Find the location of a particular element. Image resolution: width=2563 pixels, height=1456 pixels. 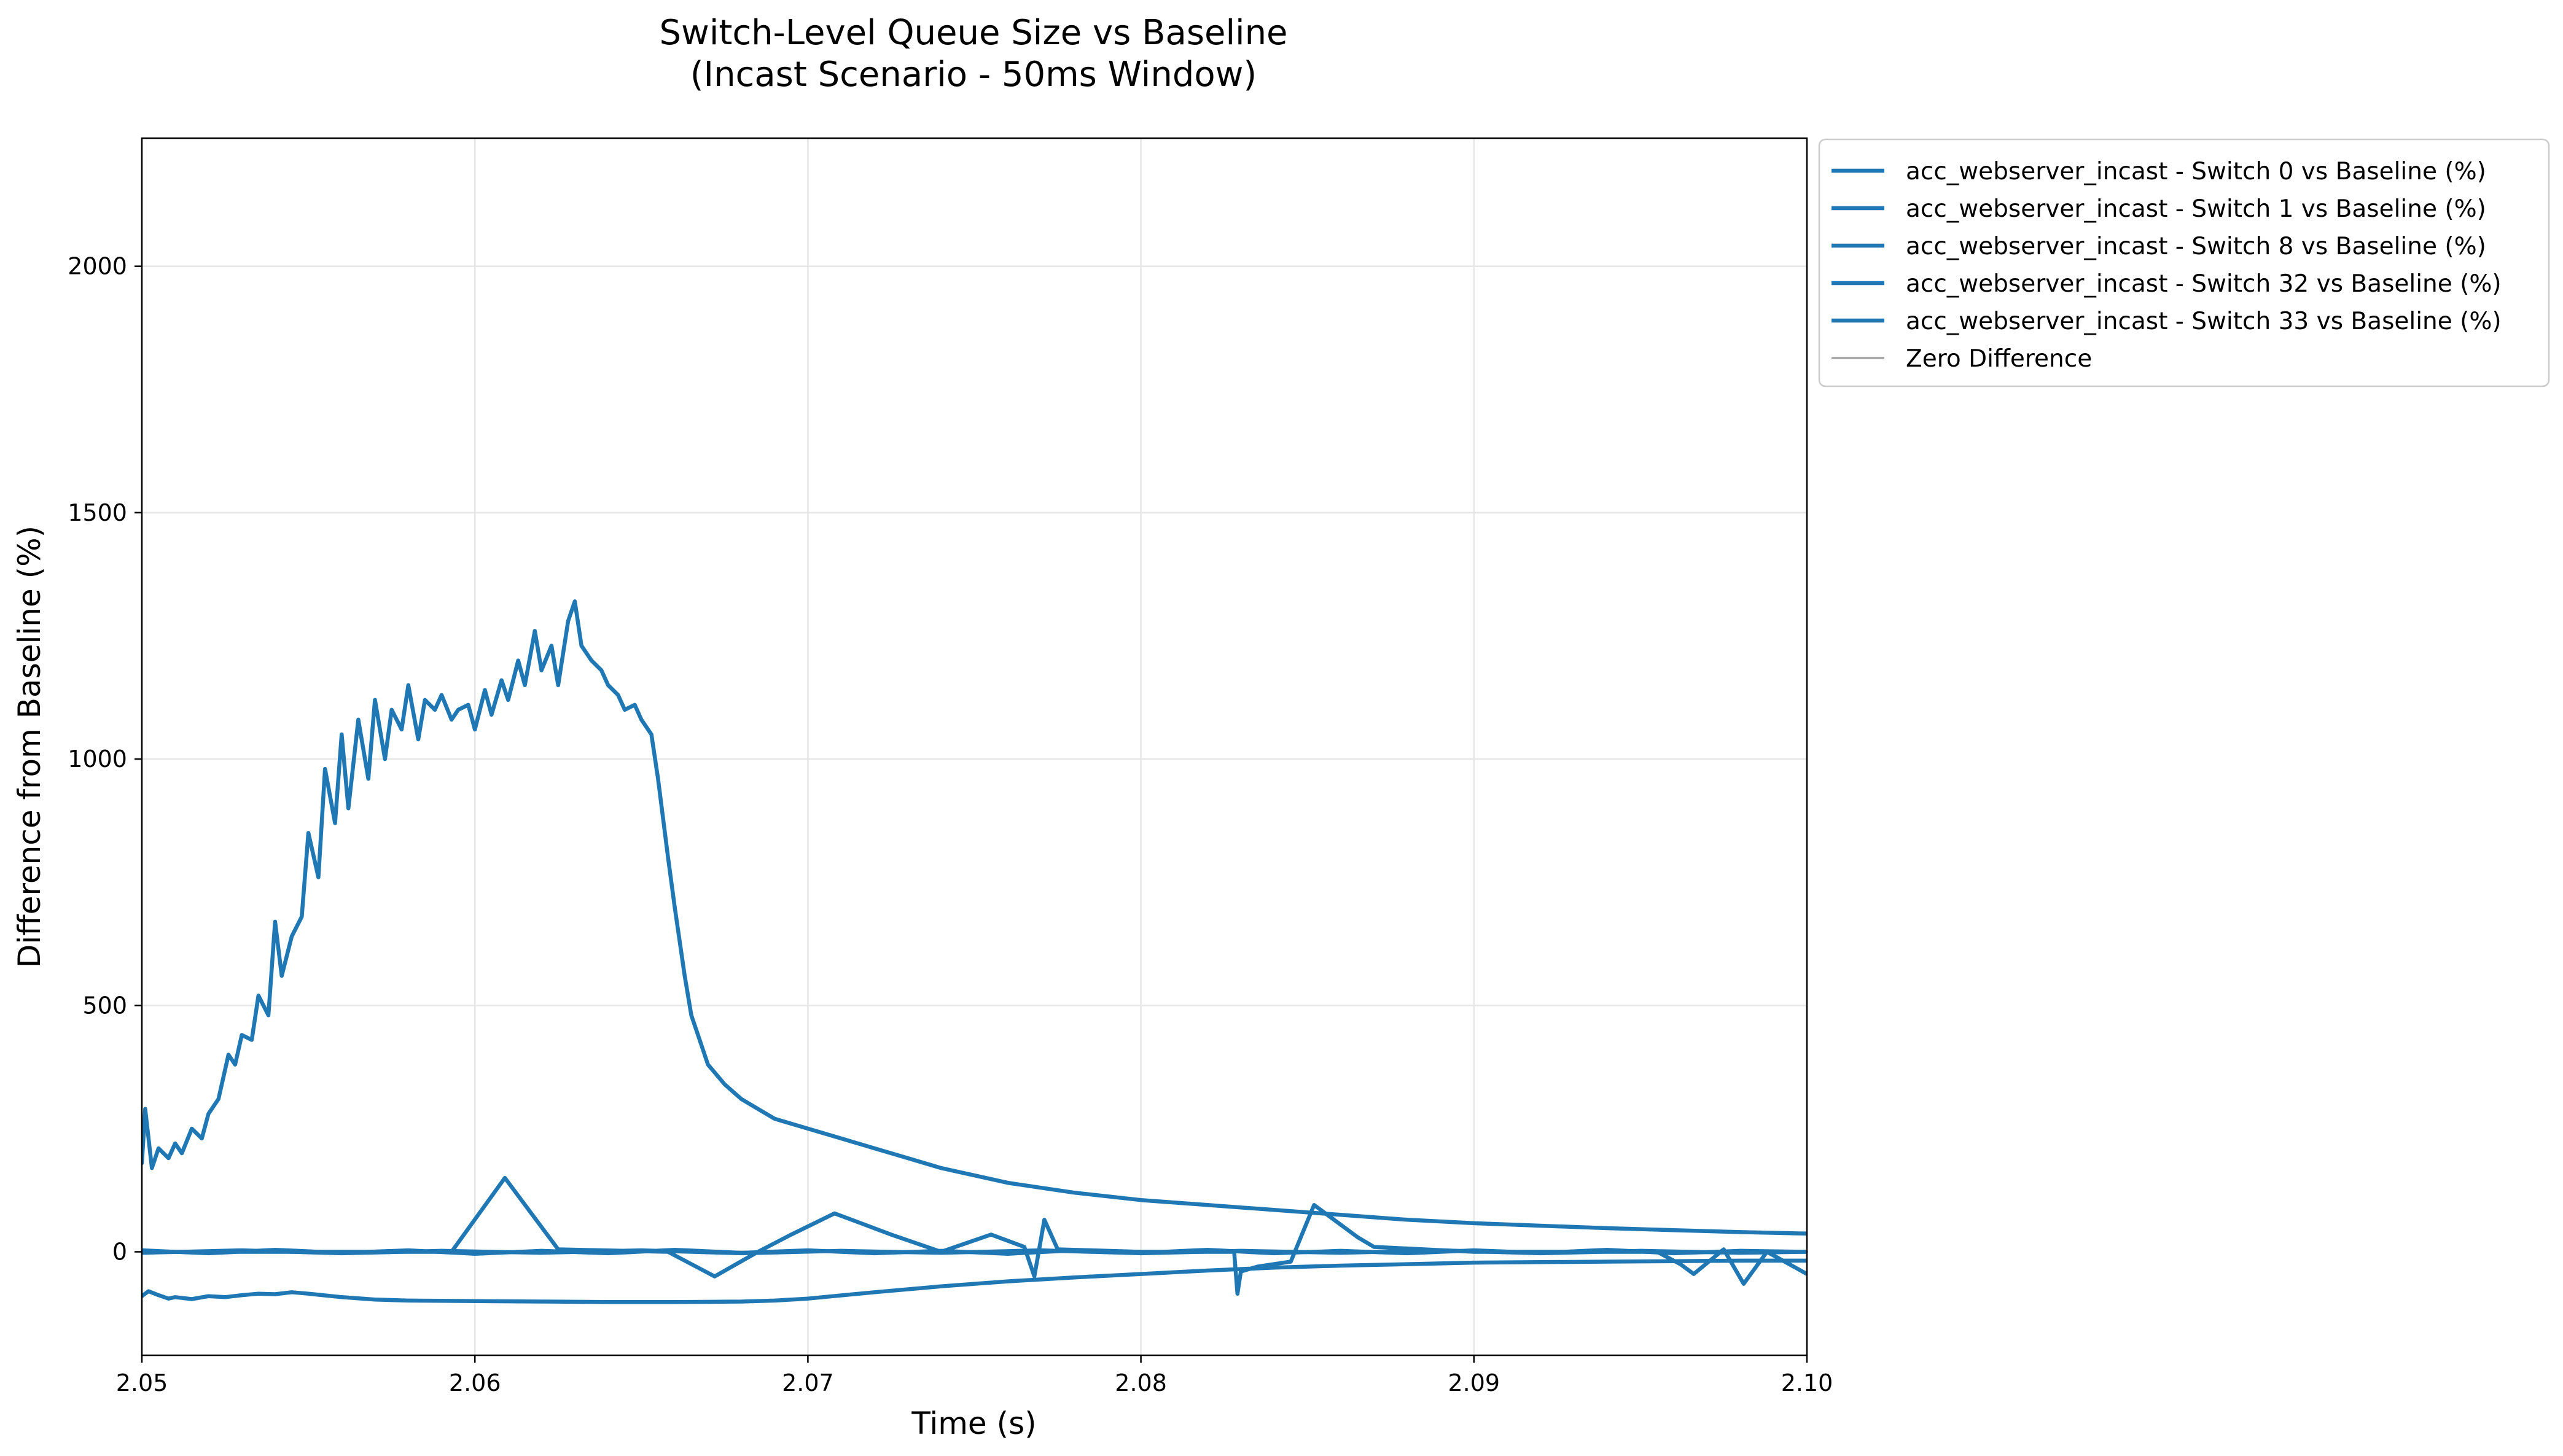

legend-entry-5: Zero Difference is located at coordinates (1999, 359).